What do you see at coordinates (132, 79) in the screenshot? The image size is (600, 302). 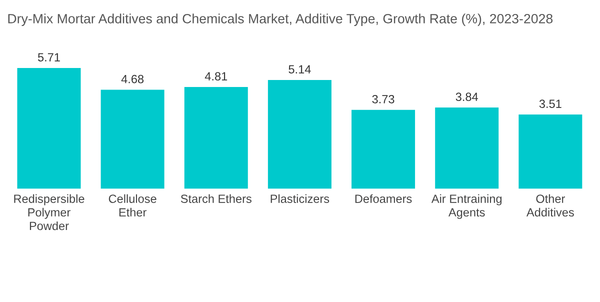 I see `data-label: 4.68` at bounding box center [132, 79].